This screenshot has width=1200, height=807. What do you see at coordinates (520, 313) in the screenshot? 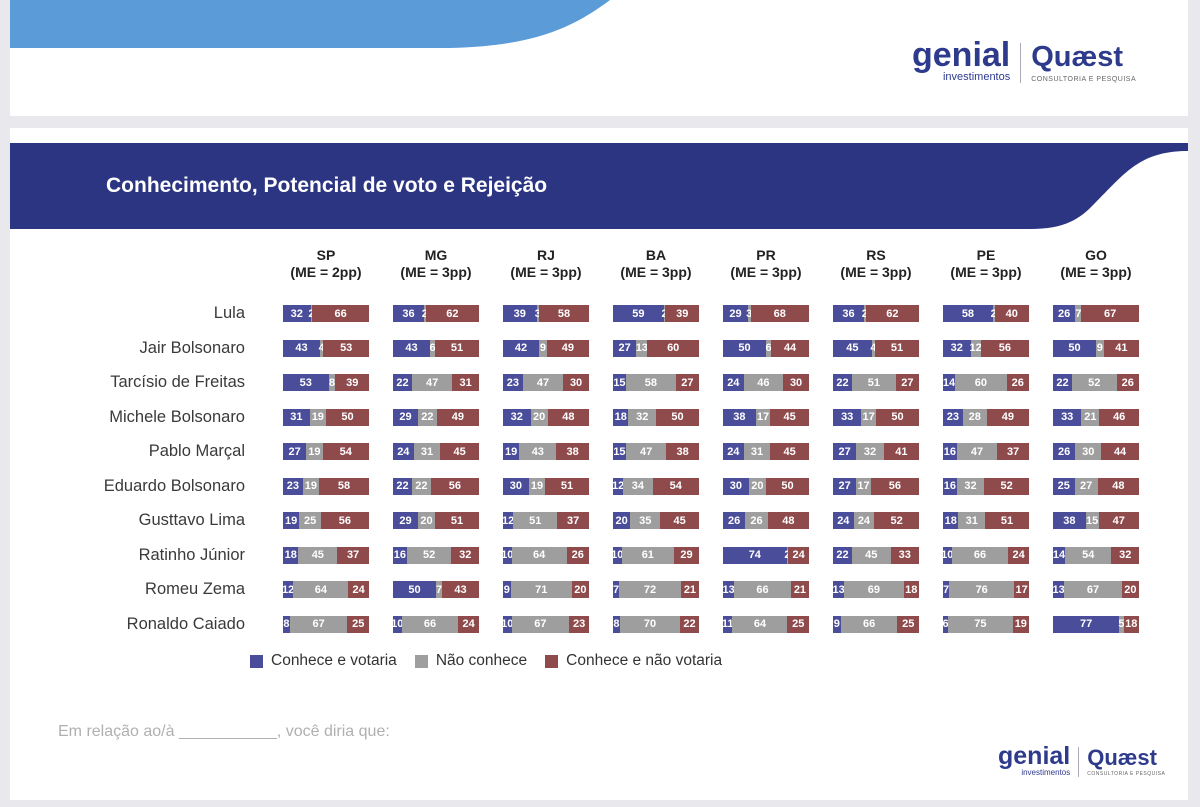
I see `bar-segment-votaria: 39` at bounding box center [520, 313].